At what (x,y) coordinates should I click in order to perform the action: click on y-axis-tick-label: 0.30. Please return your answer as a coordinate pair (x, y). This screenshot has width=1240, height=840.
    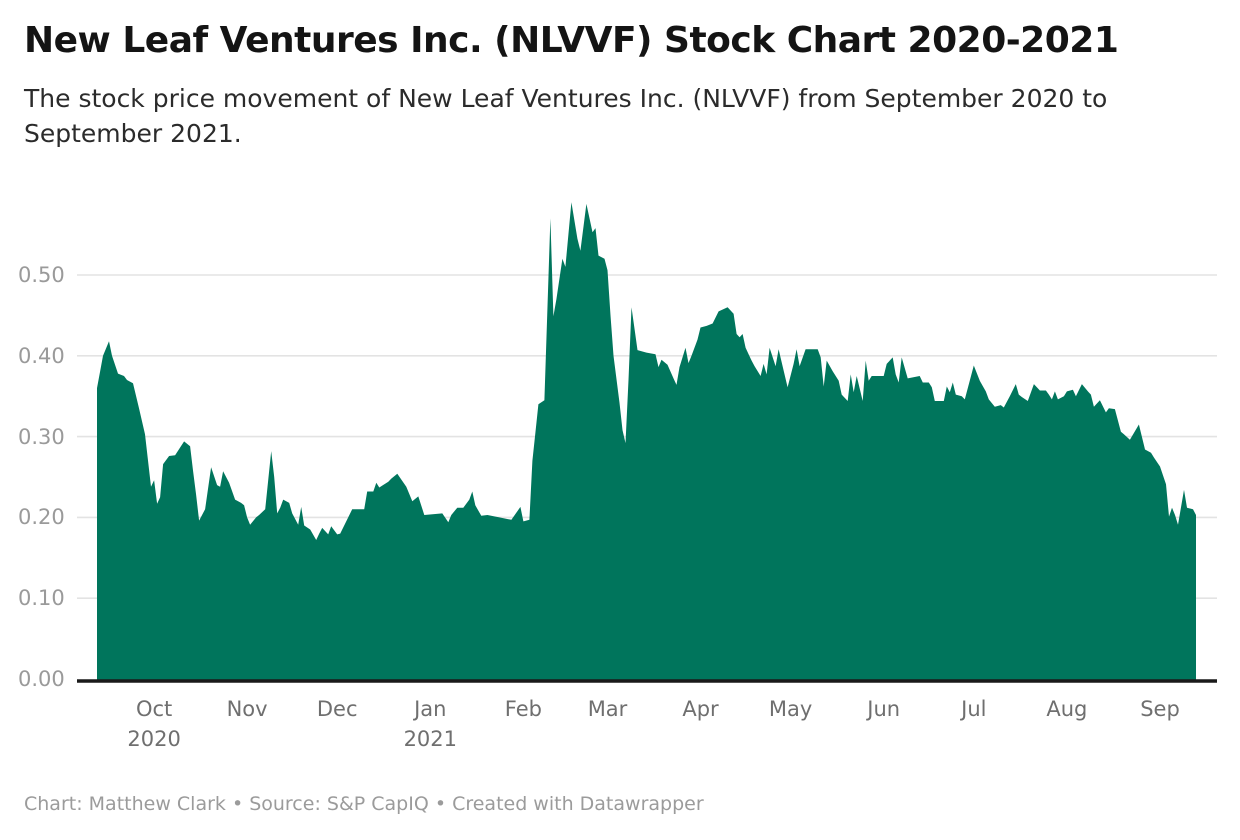
    Looking at the image, I should click on (41, 436).